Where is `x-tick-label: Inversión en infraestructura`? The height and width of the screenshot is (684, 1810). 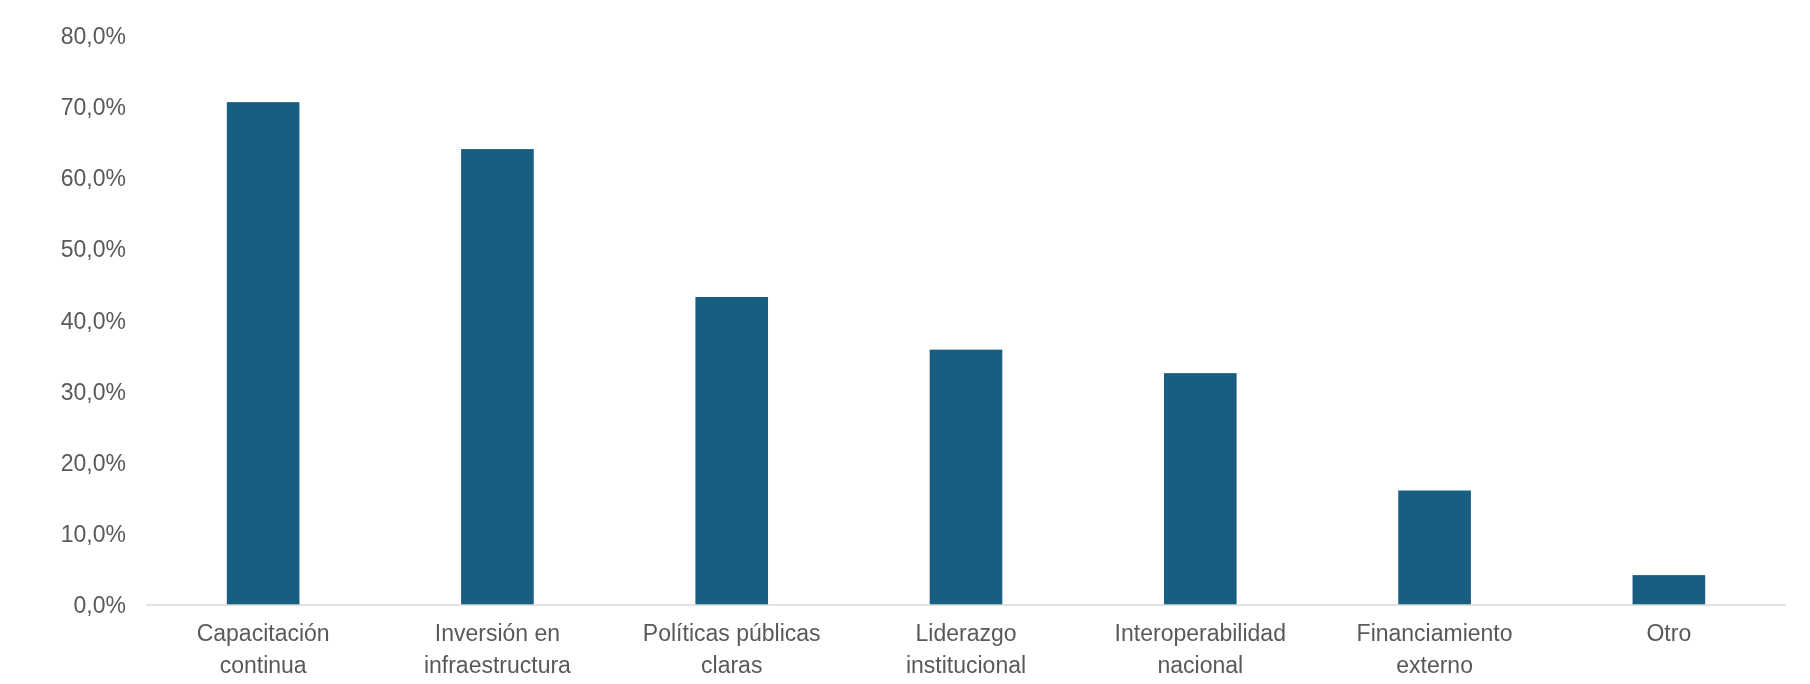 x-tick-label: Inversión en infraestructura is located at coordinates (497, 649).